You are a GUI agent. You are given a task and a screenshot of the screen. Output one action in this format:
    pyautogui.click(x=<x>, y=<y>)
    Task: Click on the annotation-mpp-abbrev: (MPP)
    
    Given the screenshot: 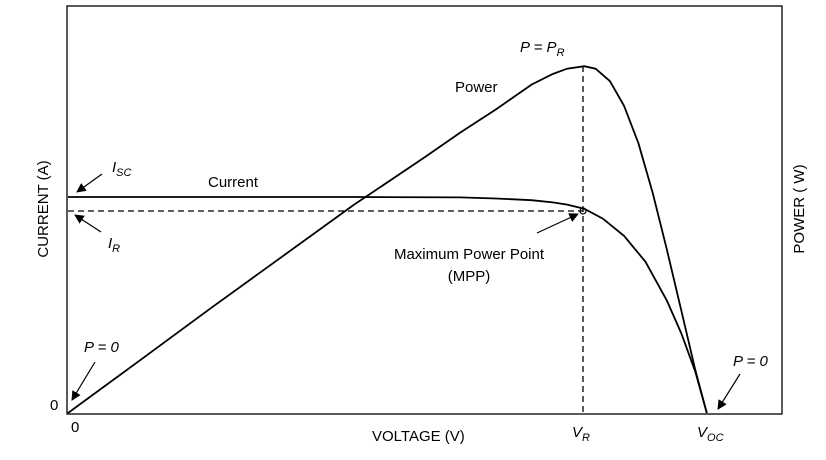 What is the action you would take?
    pyautogui.click(x=469, y=276)
    